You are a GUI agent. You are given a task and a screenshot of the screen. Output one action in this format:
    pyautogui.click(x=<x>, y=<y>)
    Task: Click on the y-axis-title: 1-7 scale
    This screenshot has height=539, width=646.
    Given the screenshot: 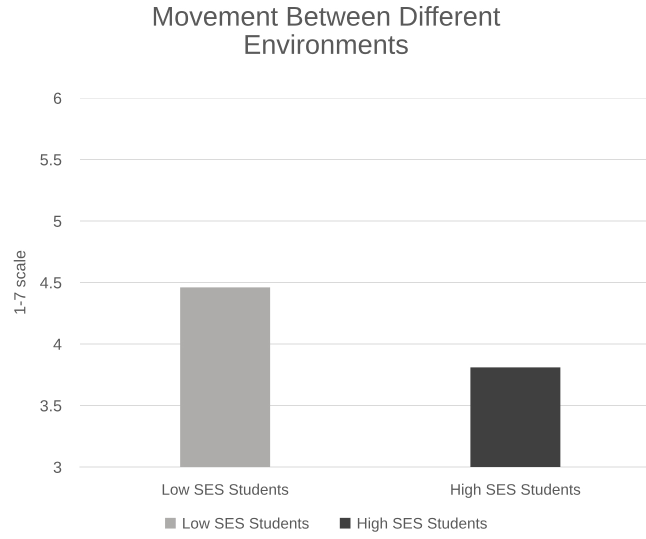 What is the action you would take?
    pyautogui.click(x=20, y=282)
    